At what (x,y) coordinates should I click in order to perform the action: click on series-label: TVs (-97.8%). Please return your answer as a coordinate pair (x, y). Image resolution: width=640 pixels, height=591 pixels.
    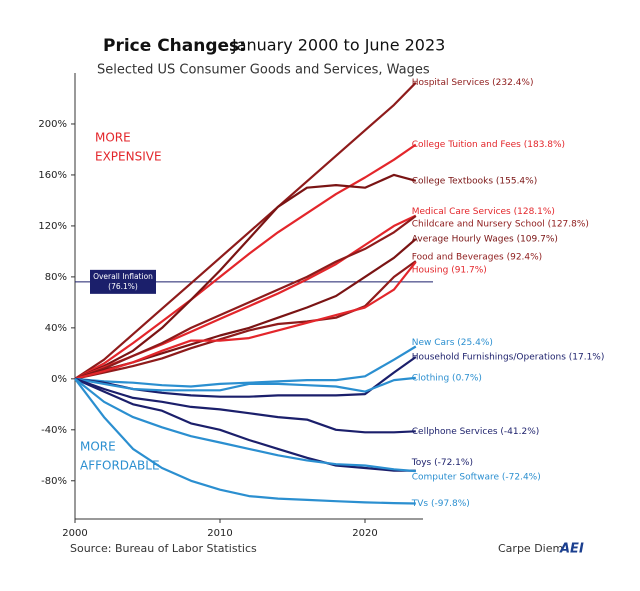
    Looking at the image, I should click on (440, 504).